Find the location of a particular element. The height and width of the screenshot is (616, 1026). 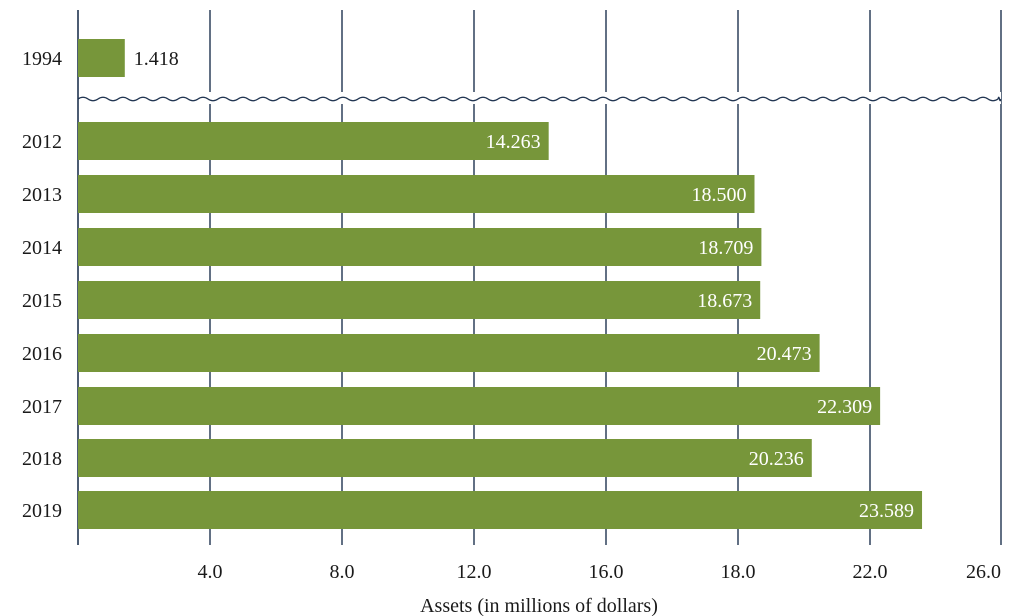

data-label: 14.263 is located at coordinates (513, 142).